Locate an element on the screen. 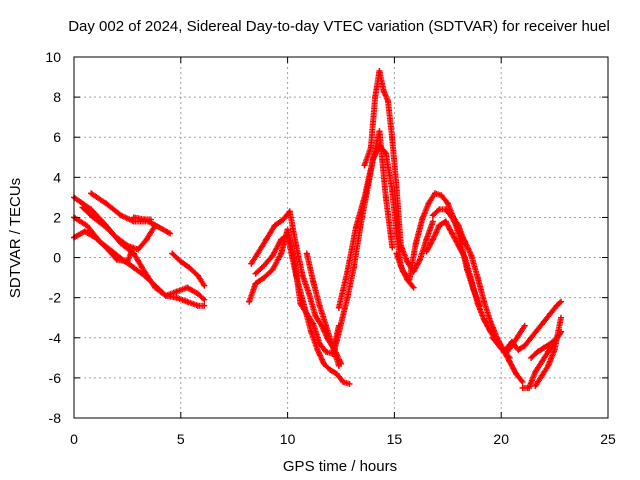 Image resolution: width=640 pixels, height=480 pixels. y-tick-label: -2 is located at coordinates (55, 298).